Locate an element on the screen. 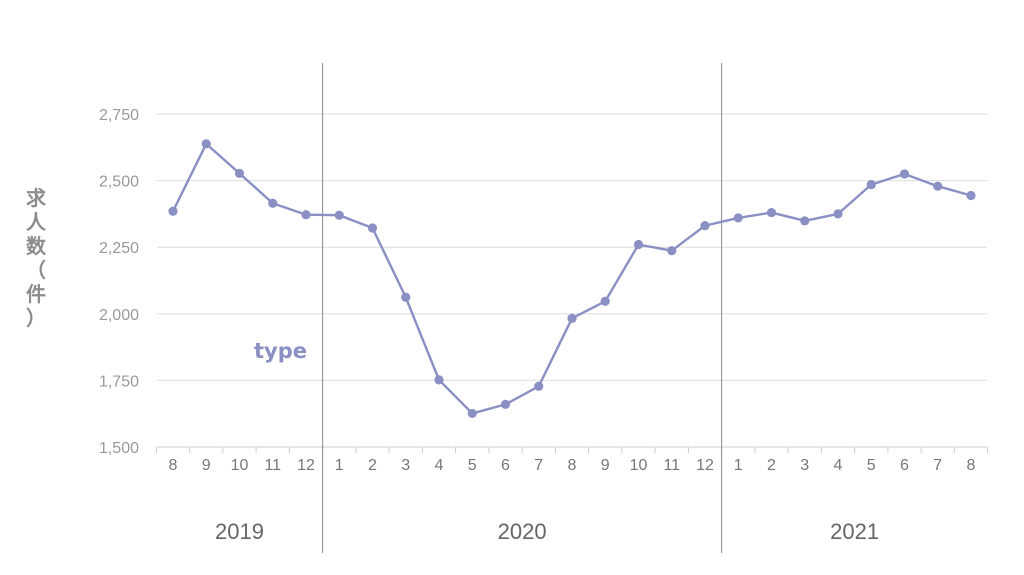  y-tick-label: 2,500 is located at coordinates (119, 182).